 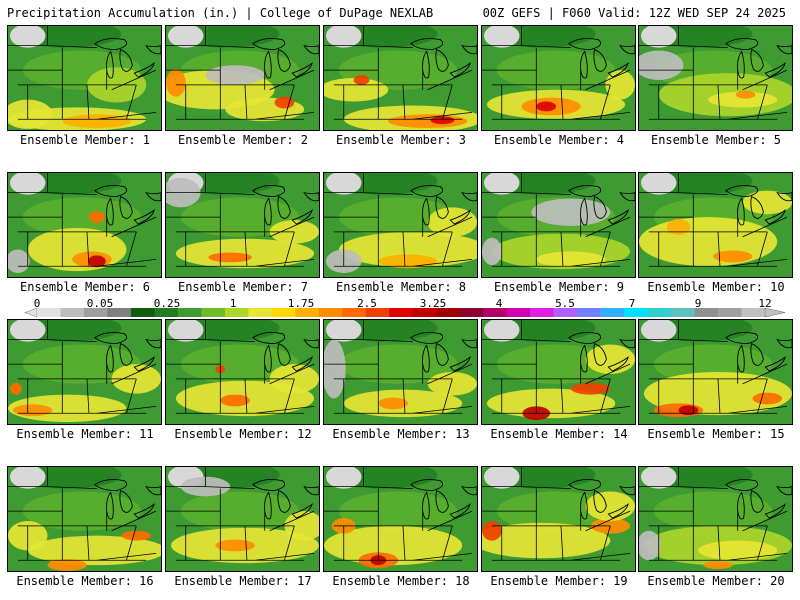 What do you see at coordinates (401, 434) in the screenshot?
I see `ensemble-member-label: Ensemble Member: 13` at bounding box center [401, 434].